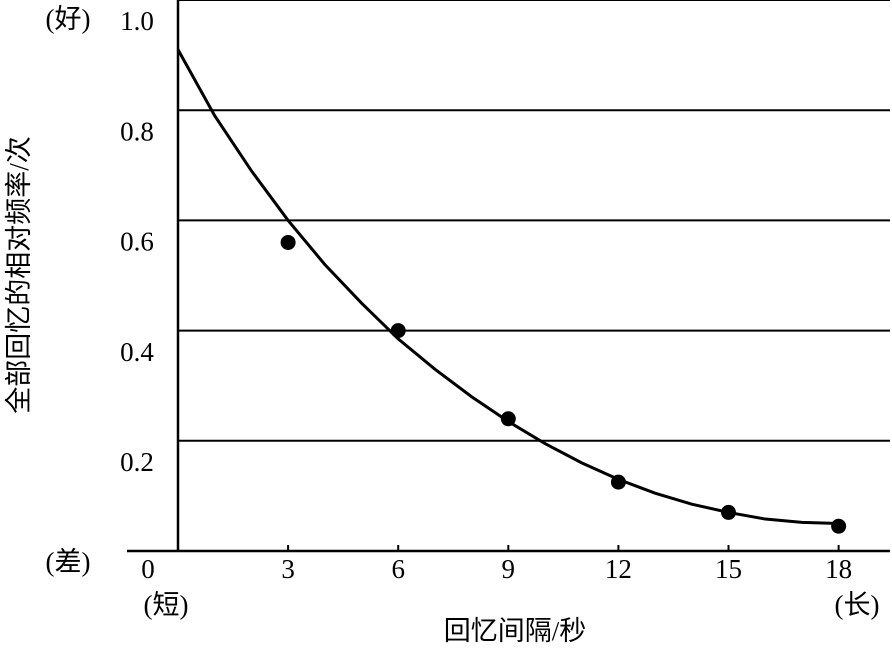 The width and height of the screenshot is (892, 648). I want to click on x-tick-label: 0, so click(148, 569).